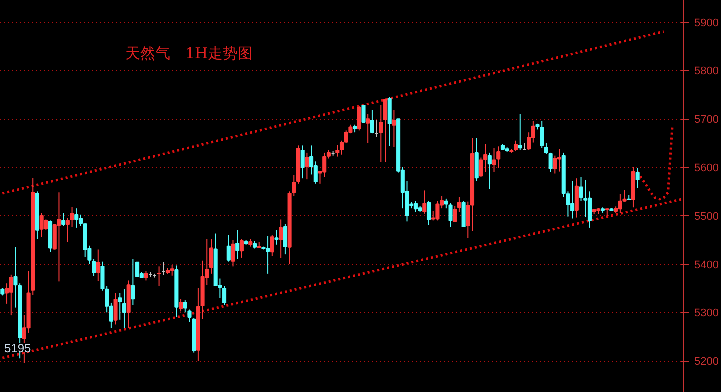 The image size is (721, 392). I want to click on y-tick-label: 5200, so click(706, 362).